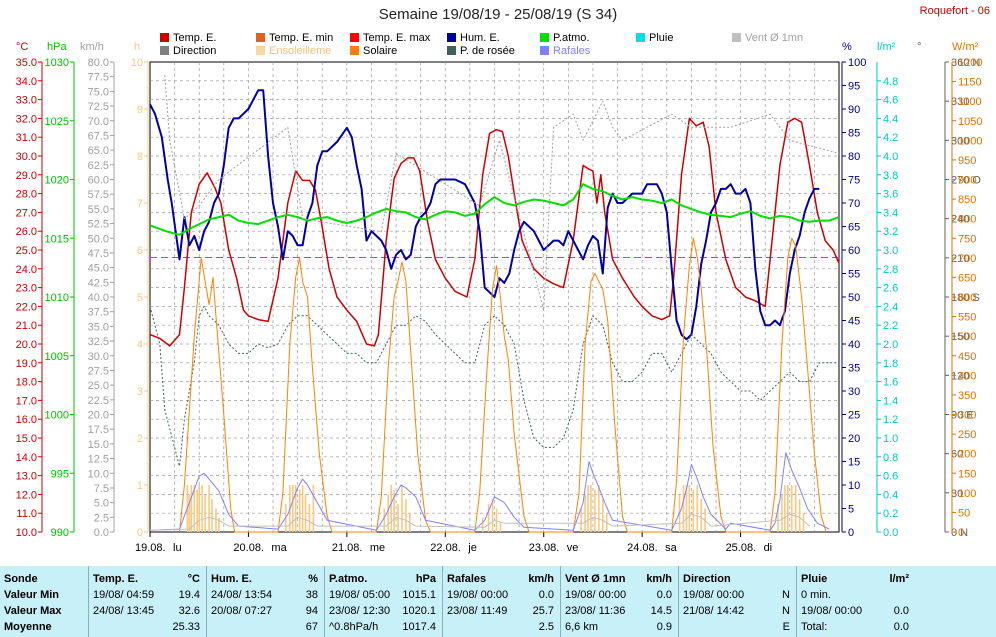  What do you see at coordinates (26, 495) in the screenshot?
I see `temp-axis-tick-label: 12.0` at bounding box center [26, 495].